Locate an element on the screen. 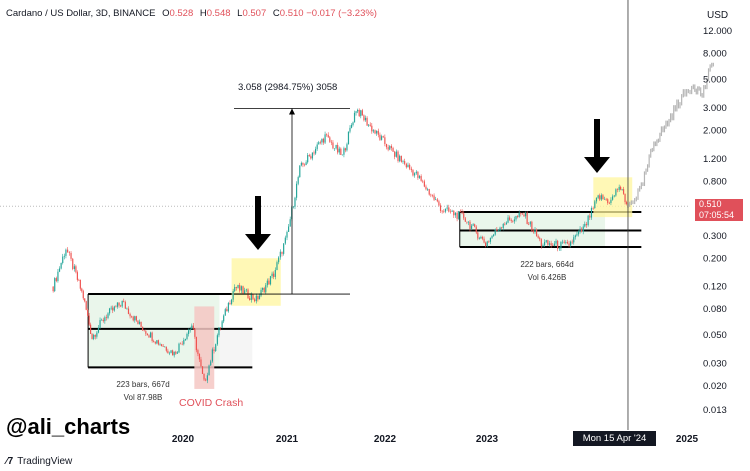 Image resolution: width=750 pixels, height=471 pixels. last-price-badge: 0.510 07:05:54 is located at coordinates (719, 210).